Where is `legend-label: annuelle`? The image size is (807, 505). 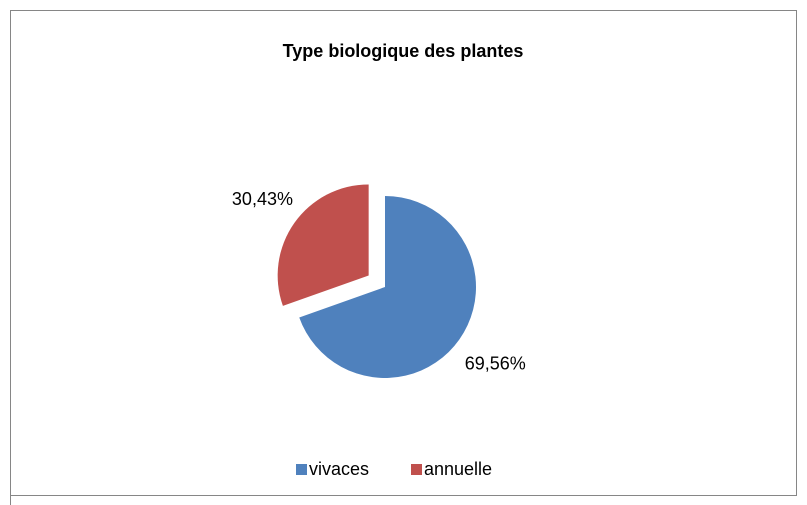
legend-label: annuelle is located at coordinates (458, 469).